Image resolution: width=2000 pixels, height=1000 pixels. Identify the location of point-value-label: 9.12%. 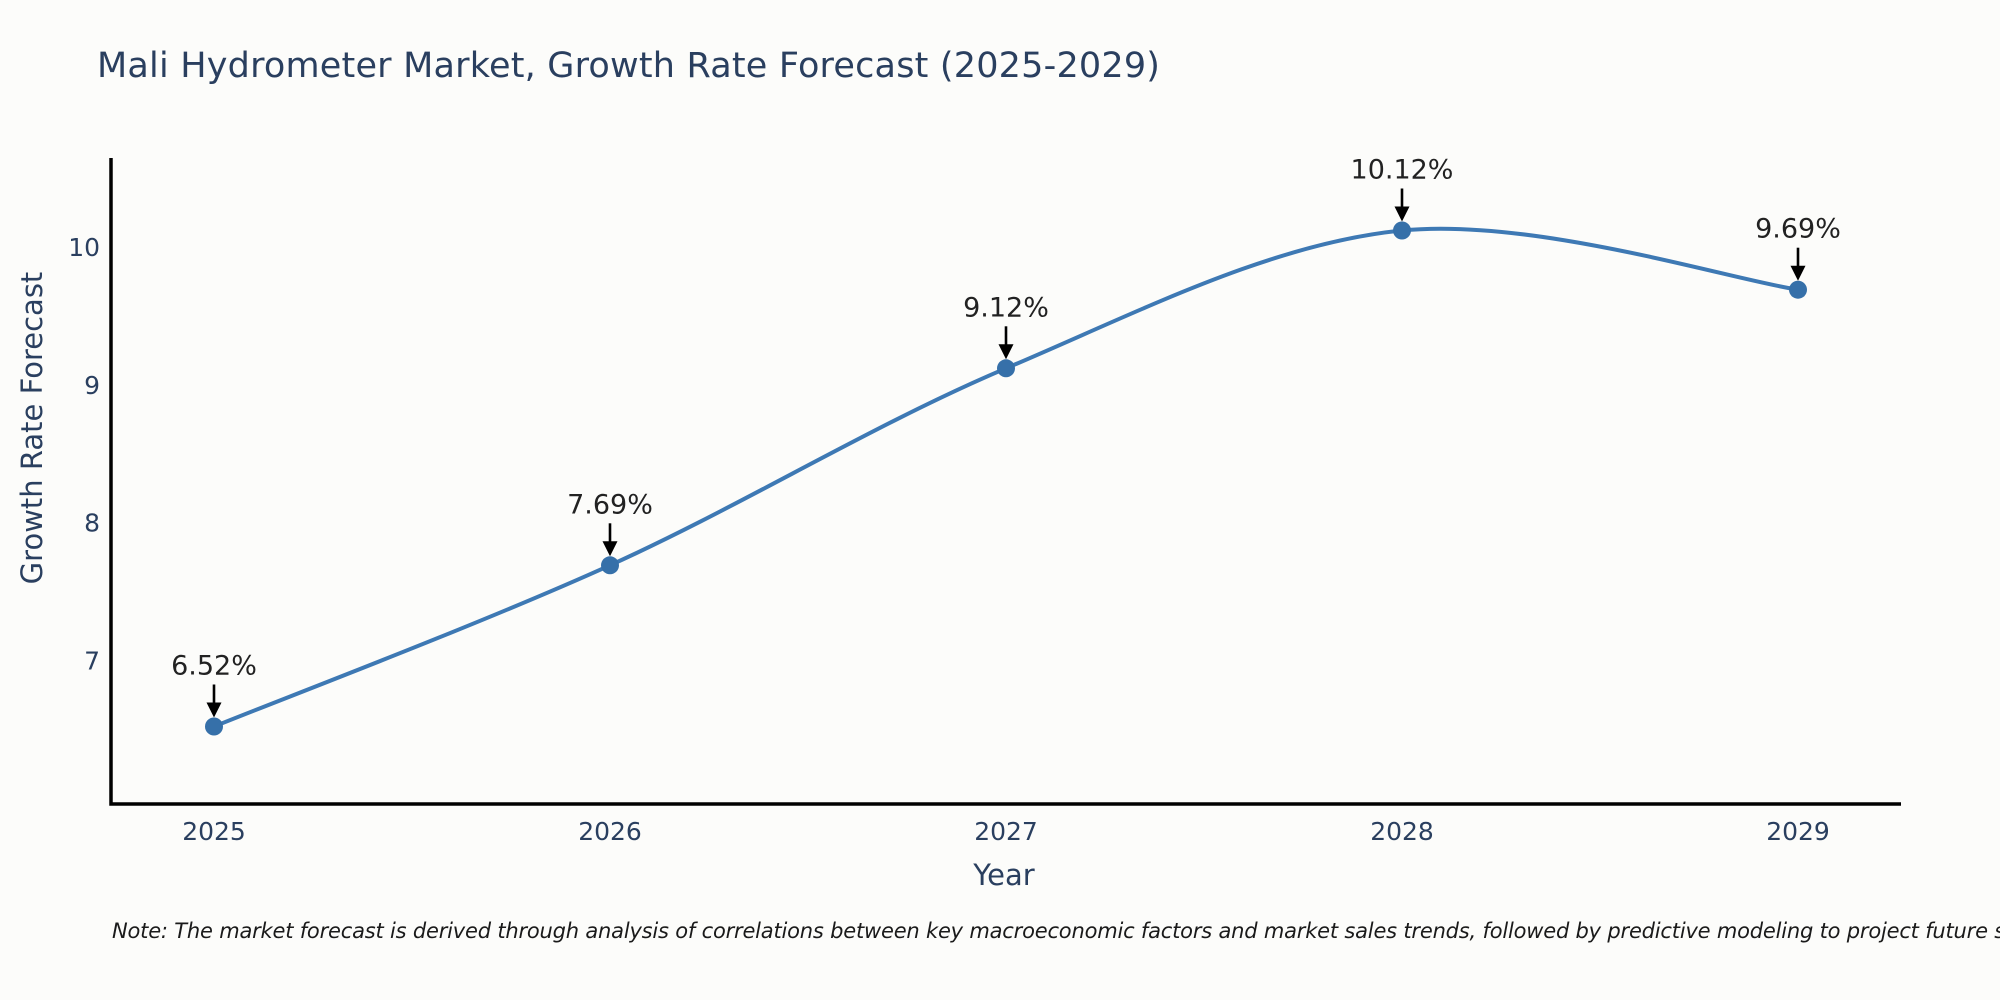
(1006, 307).